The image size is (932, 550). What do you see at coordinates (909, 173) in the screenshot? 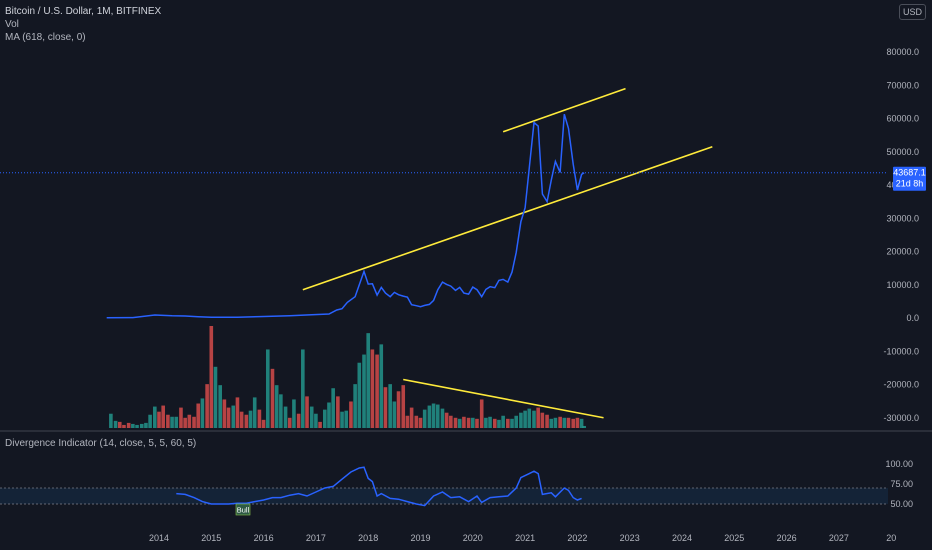
I see `last-price-value: 43687.1` at bounding box center [909, 173].